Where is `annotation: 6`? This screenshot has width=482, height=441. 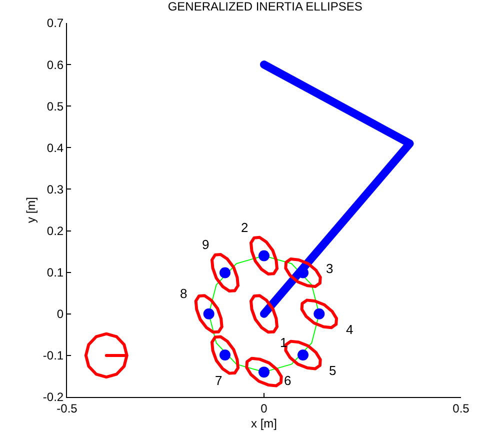
annotation: 6 is located at coordinates (288, 380).